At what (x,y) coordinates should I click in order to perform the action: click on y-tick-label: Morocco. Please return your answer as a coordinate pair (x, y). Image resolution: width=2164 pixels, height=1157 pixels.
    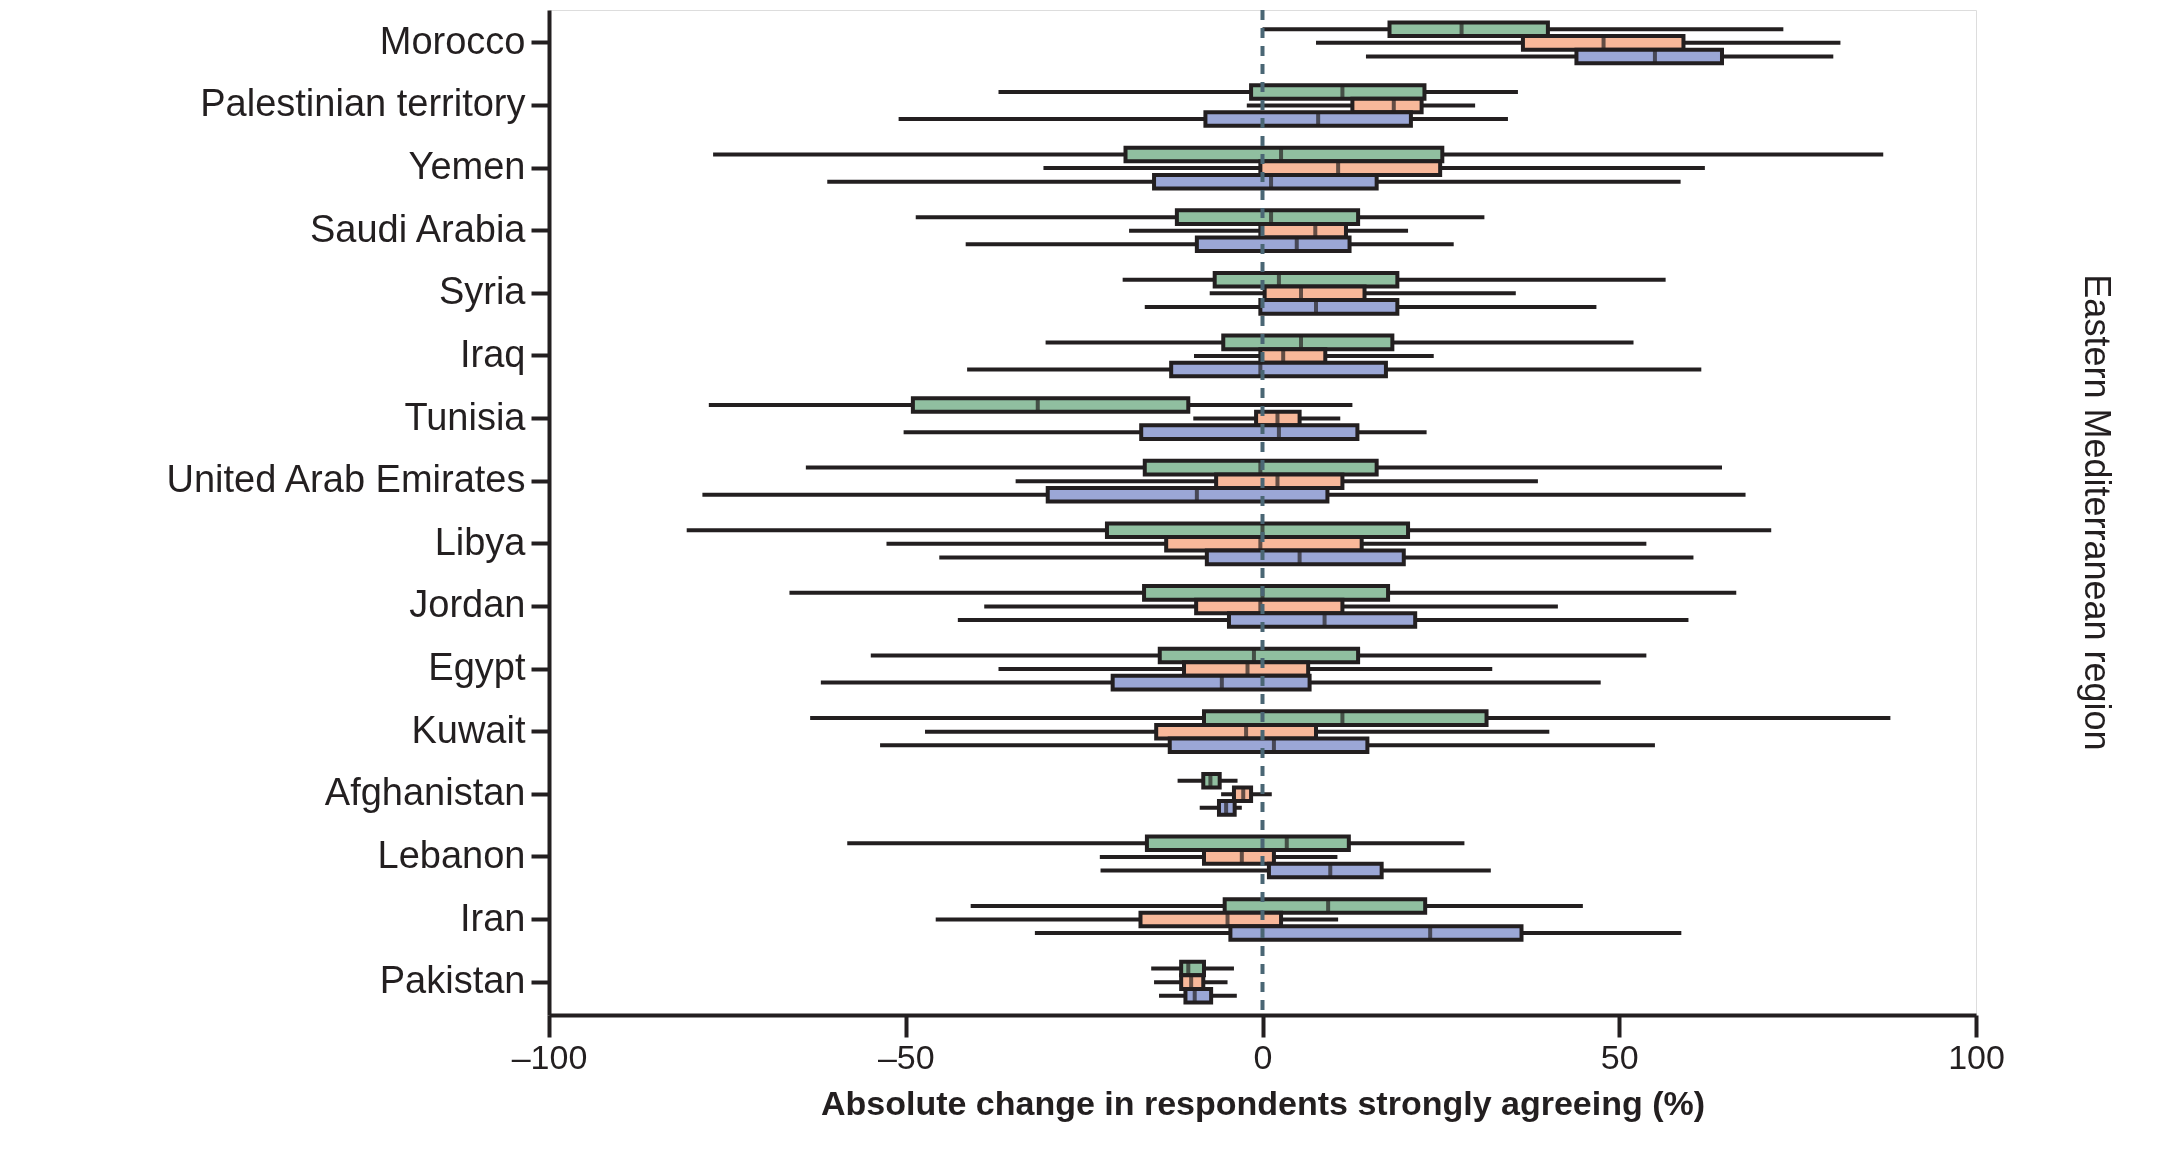
    Looking at the image, I should click on (452, 40).